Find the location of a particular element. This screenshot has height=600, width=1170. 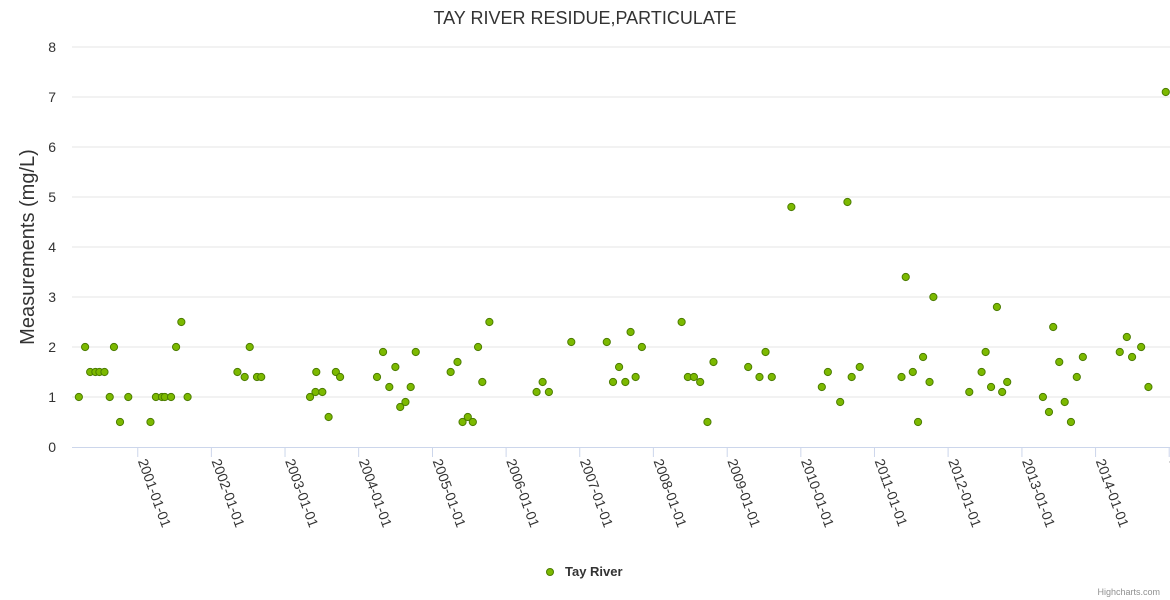

y-tick-label: 7 is located at coordinates (52, 97).